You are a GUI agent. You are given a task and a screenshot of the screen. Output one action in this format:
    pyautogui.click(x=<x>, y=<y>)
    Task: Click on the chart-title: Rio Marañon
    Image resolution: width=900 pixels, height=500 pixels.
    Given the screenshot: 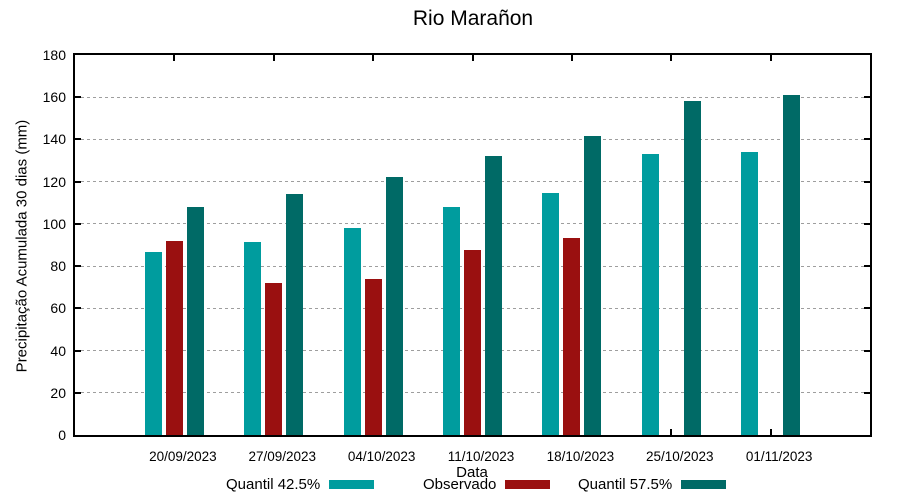 What is the action you would take?
    pyautogui.click(x=473, y=18)
    